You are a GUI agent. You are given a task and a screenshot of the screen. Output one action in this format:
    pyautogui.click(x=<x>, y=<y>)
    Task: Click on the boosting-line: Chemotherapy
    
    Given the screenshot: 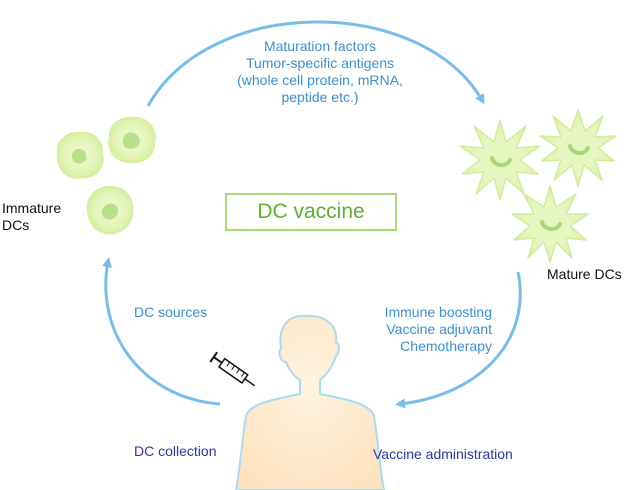 What is the action you would take?
    pyautogui.click(x=446, y=346)
    